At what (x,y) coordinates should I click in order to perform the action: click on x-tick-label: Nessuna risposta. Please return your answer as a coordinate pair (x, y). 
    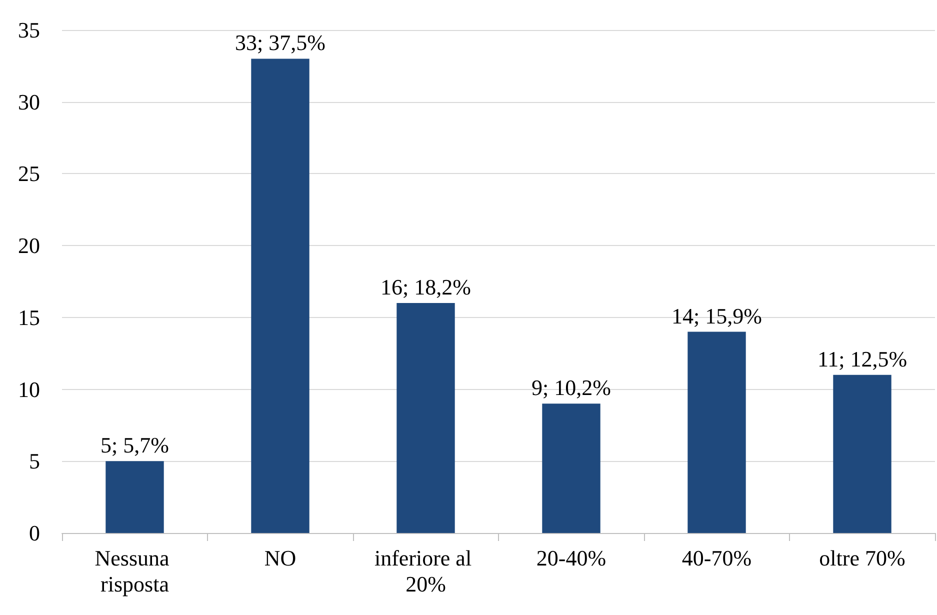
    Looking at the image, I should click on (134, 571).